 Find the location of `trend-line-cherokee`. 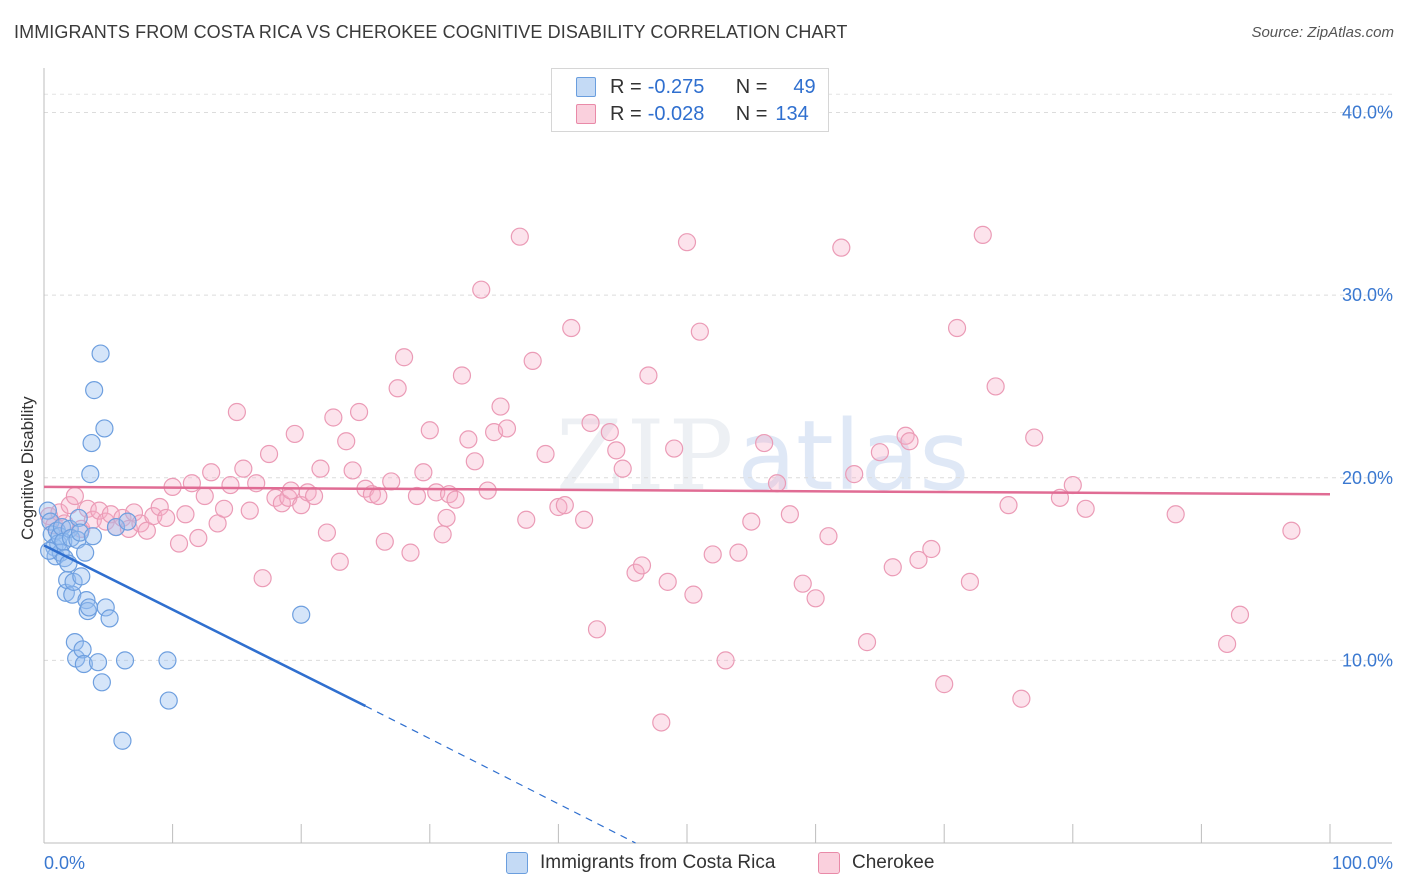

trend-line-cherokee is located at coordinates (687, 490).